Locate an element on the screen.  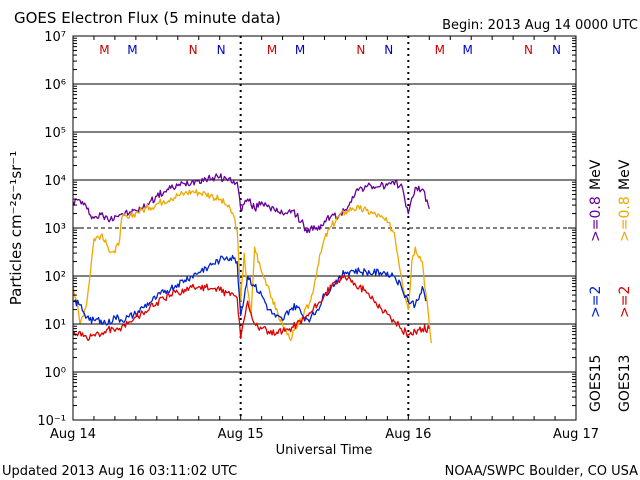
y-tick-label: 10² is located at coordinates (55, 277).